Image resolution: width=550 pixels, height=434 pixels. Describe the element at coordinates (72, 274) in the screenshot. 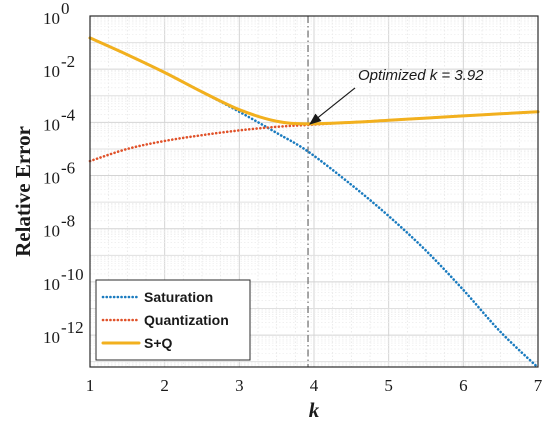

I see `y-tick-exponent: -10` at that location.